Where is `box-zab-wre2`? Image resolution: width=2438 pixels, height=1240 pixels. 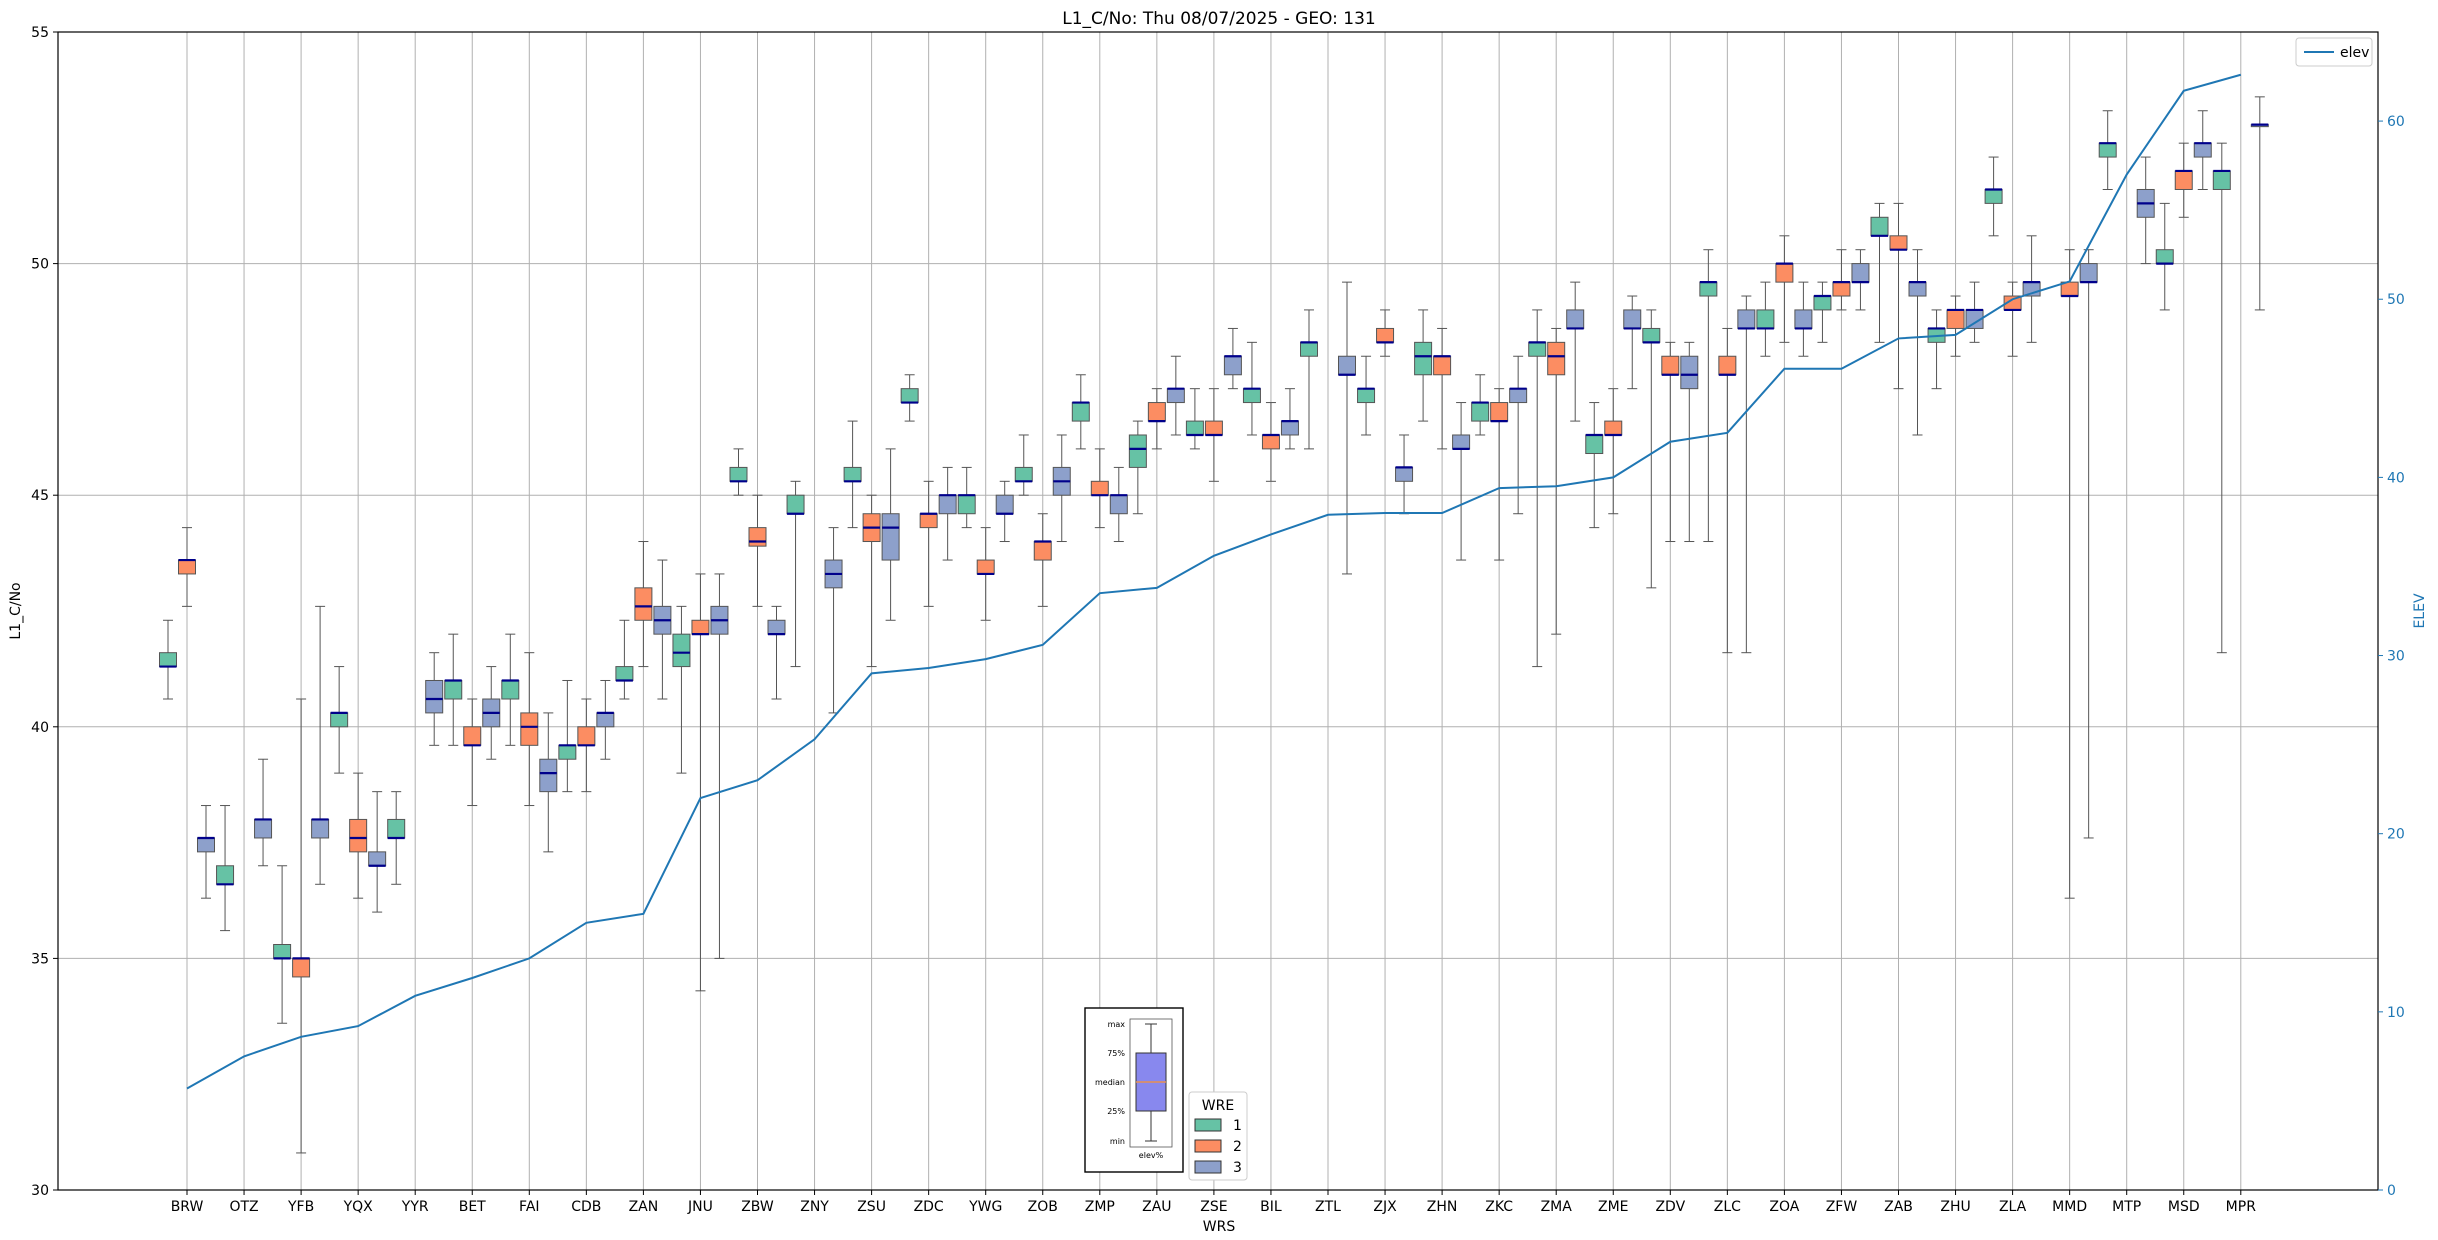
box-zab-wre2 is located at coordinates (1898, 296).